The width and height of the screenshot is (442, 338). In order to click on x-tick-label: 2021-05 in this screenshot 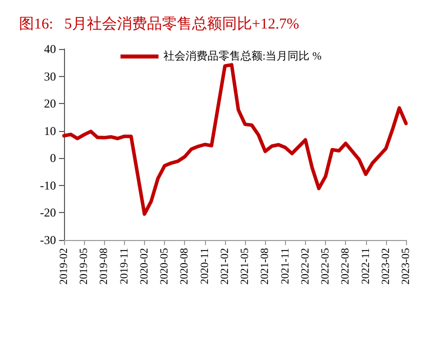, I will do `click(245, 266)`.